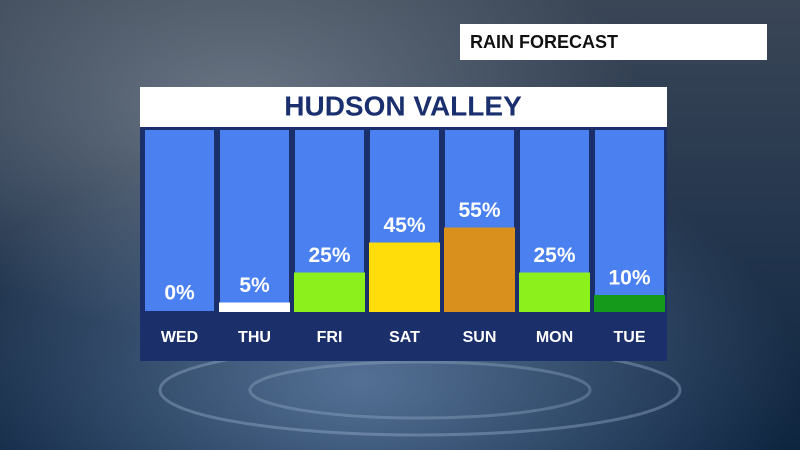 The width and height of the screenshot is (800, 450). I want to click on x-tick-label: SUN, so click(480, 337).